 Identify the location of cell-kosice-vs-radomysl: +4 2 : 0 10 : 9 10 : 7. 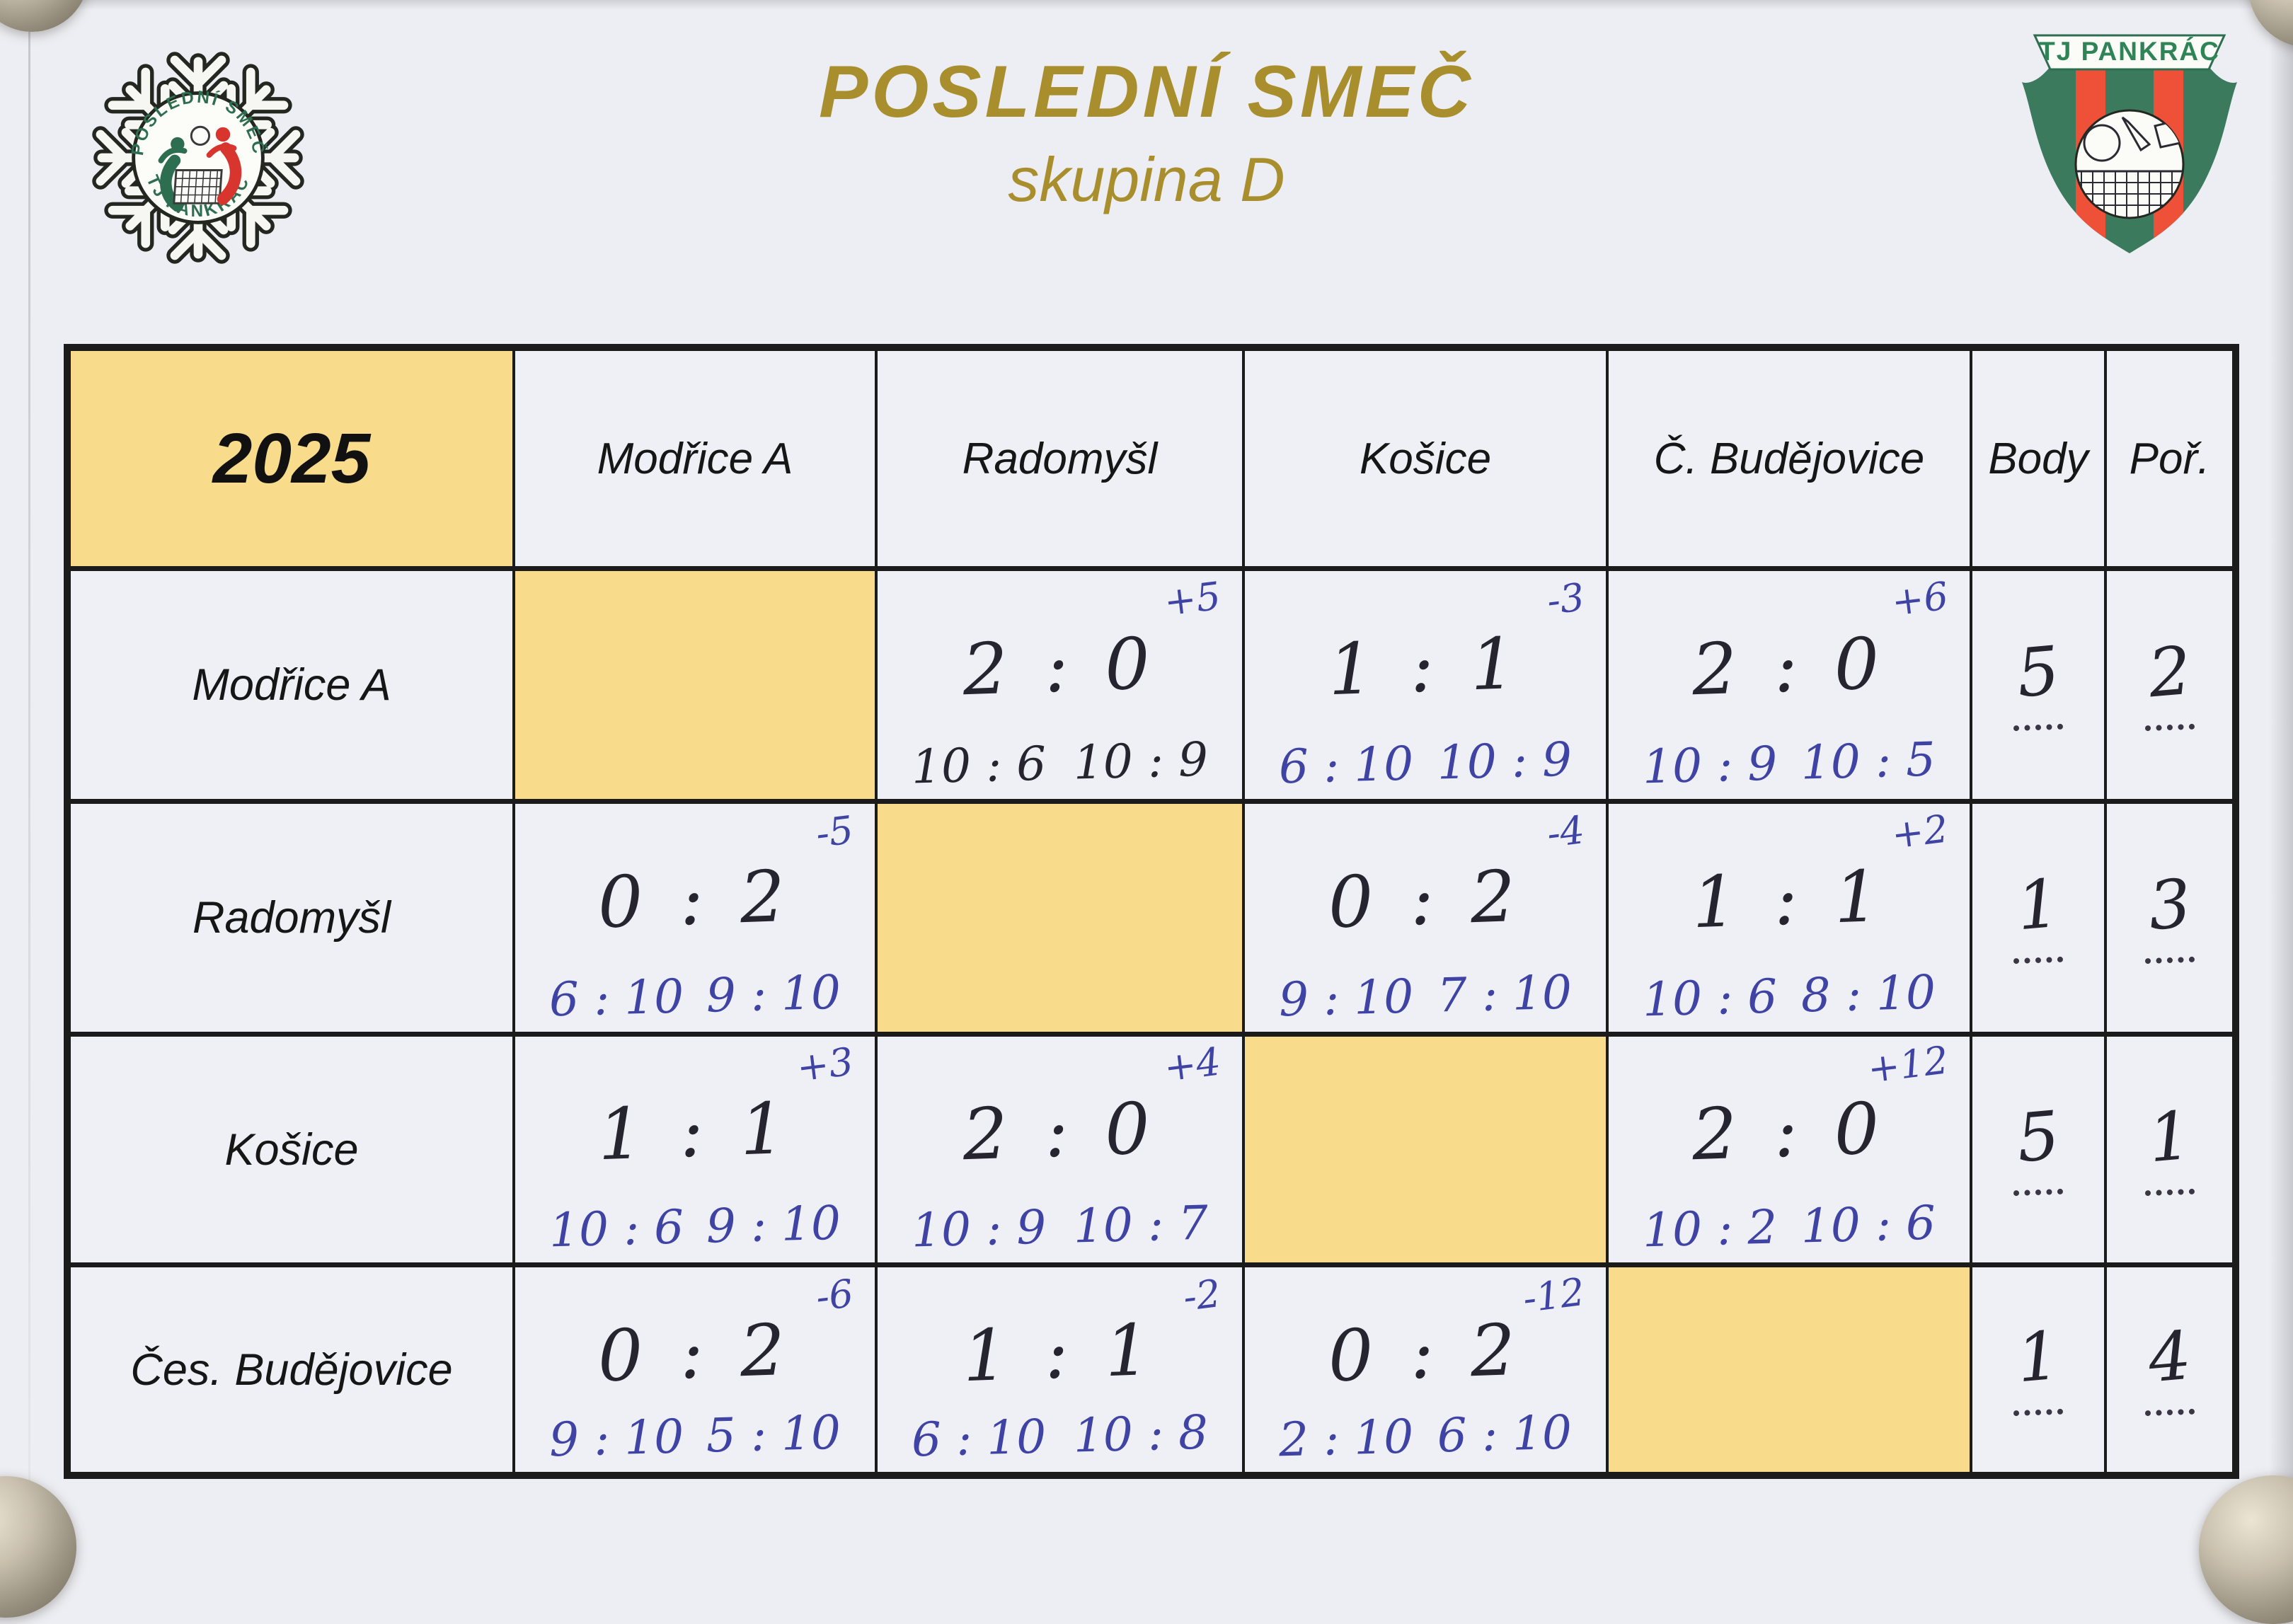
(1060, 1149).